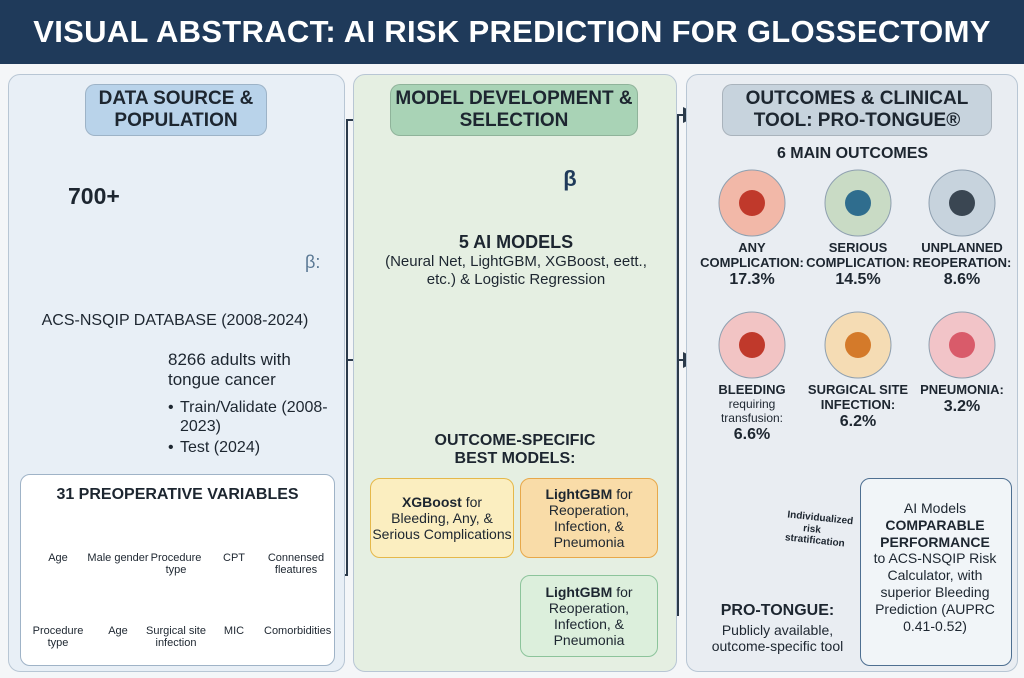 The height and width of the screenshot is (678, 1024). I want to click on outcome-value: 17.3%, so click(752, 279).